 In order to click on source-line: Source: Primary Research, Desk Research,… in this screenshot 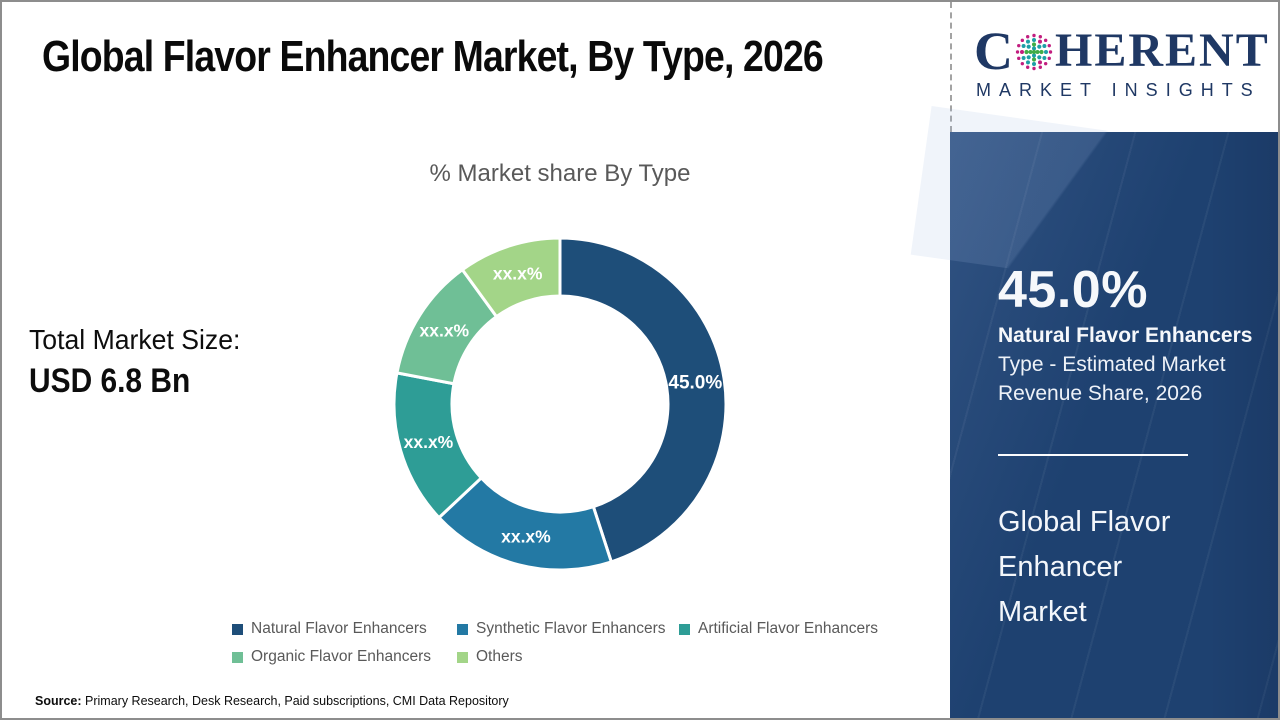, I will do `click(272, 701)`.